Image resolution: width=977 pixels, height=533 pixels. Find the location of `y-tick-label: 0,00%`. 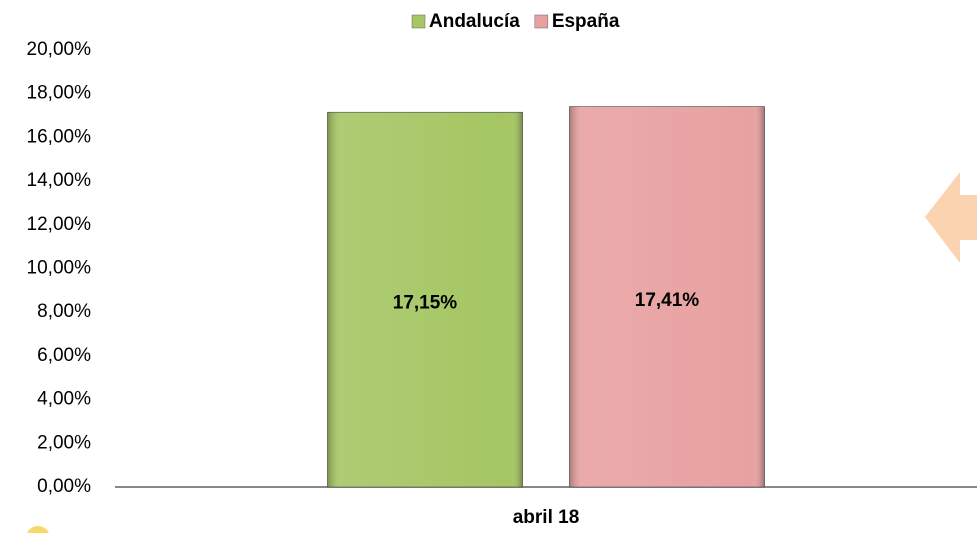

y-tick-label: 0,00% is located at coordinates (64, 486).